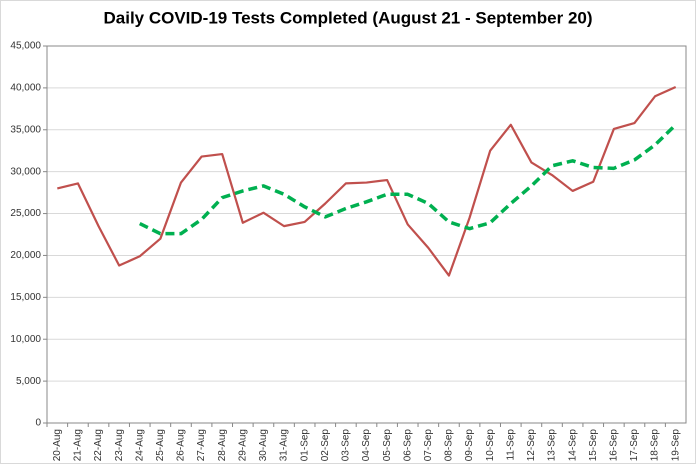 Image resolution: width=696 pixels, height=464 pixels. Describe the element at coordinates (469, 445) in the screenshot. I see `x-tick-label: 09-Sep` at that location.